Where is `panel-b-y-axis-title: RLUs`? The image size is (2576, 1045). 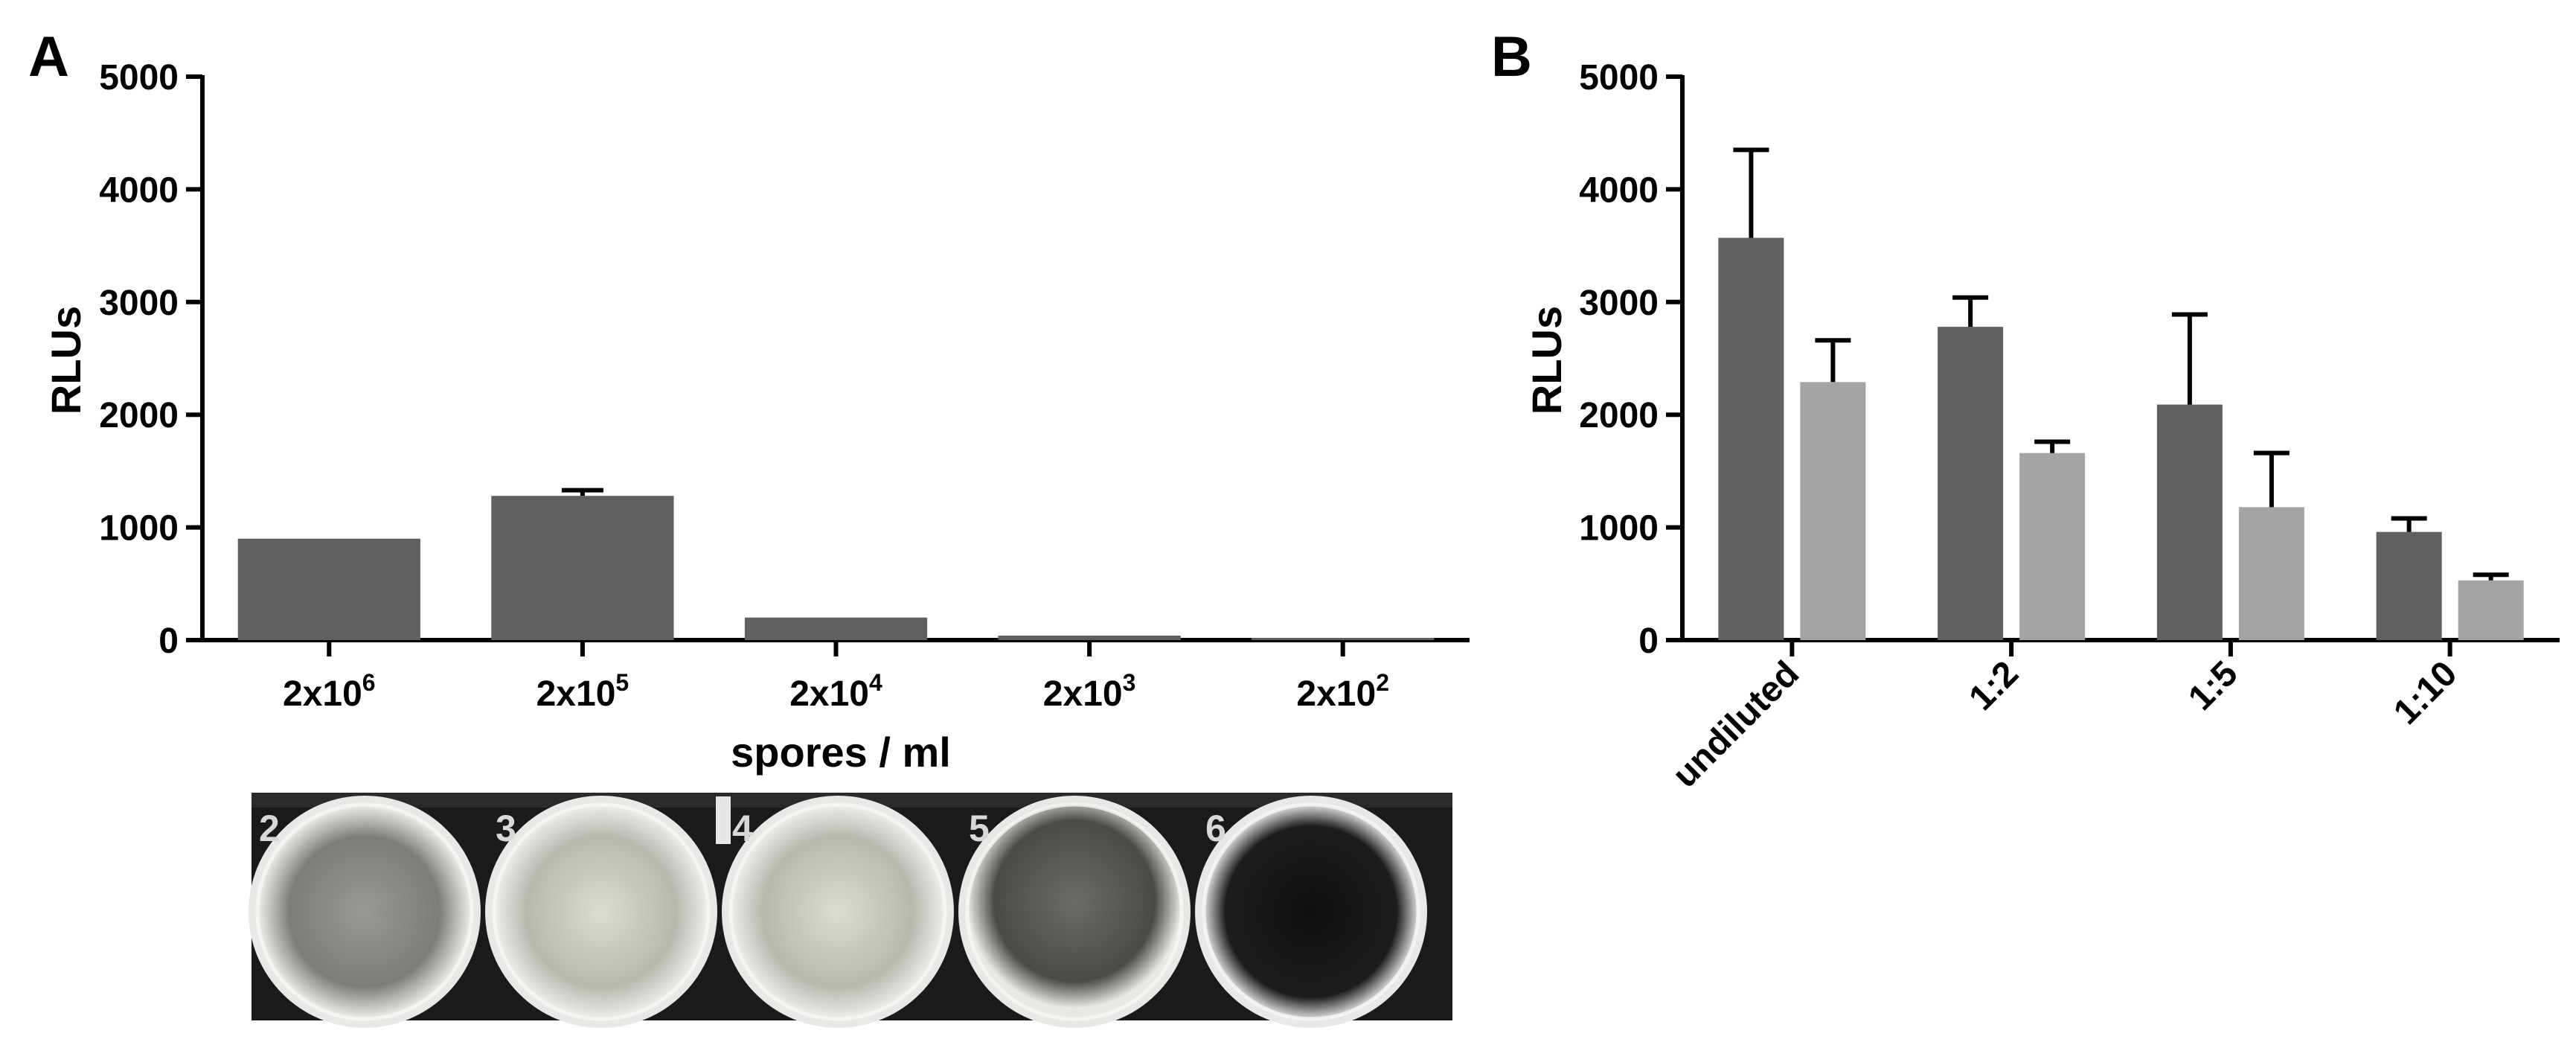
panel-b-y-axis-title: RLUs is located at coordinates (1546, 360).